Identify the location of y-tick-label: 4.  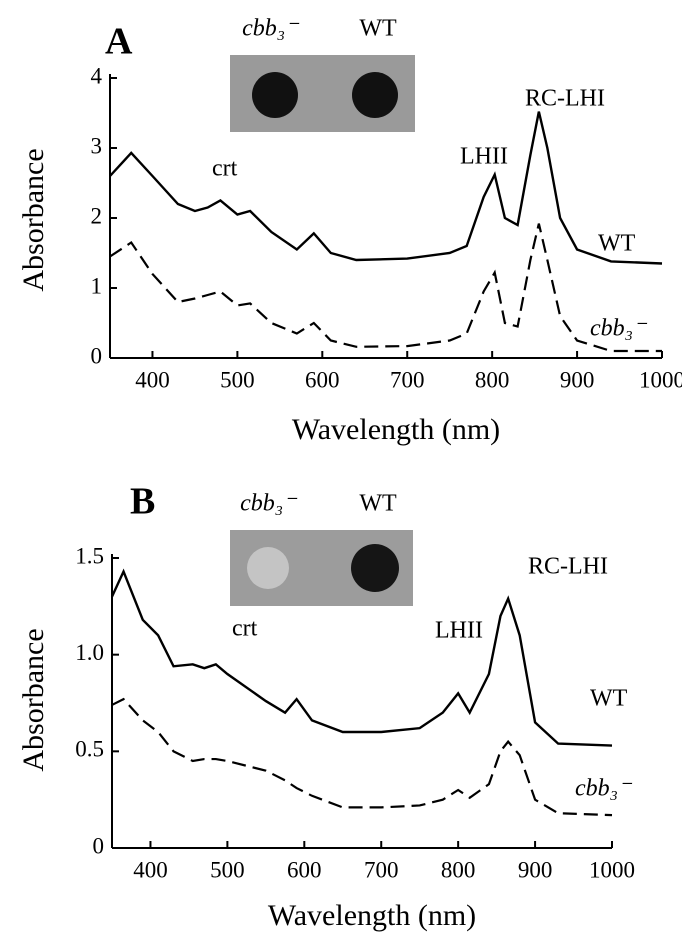
(97, 75).